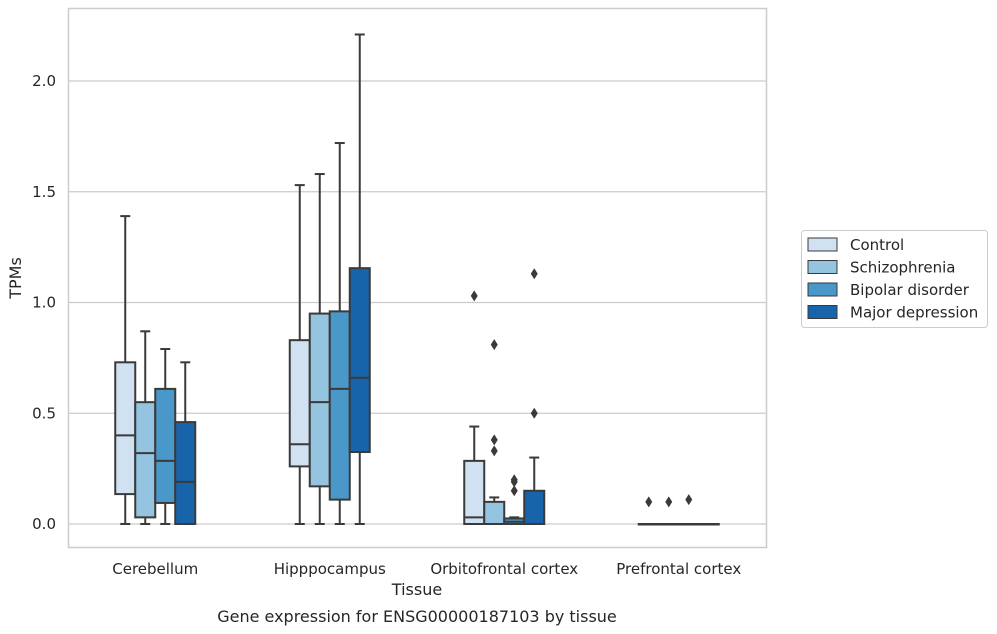 The height and width of the screenshot is (634, 997). I want to click on x-tick-label: Cerebellum, so click(155, 569).